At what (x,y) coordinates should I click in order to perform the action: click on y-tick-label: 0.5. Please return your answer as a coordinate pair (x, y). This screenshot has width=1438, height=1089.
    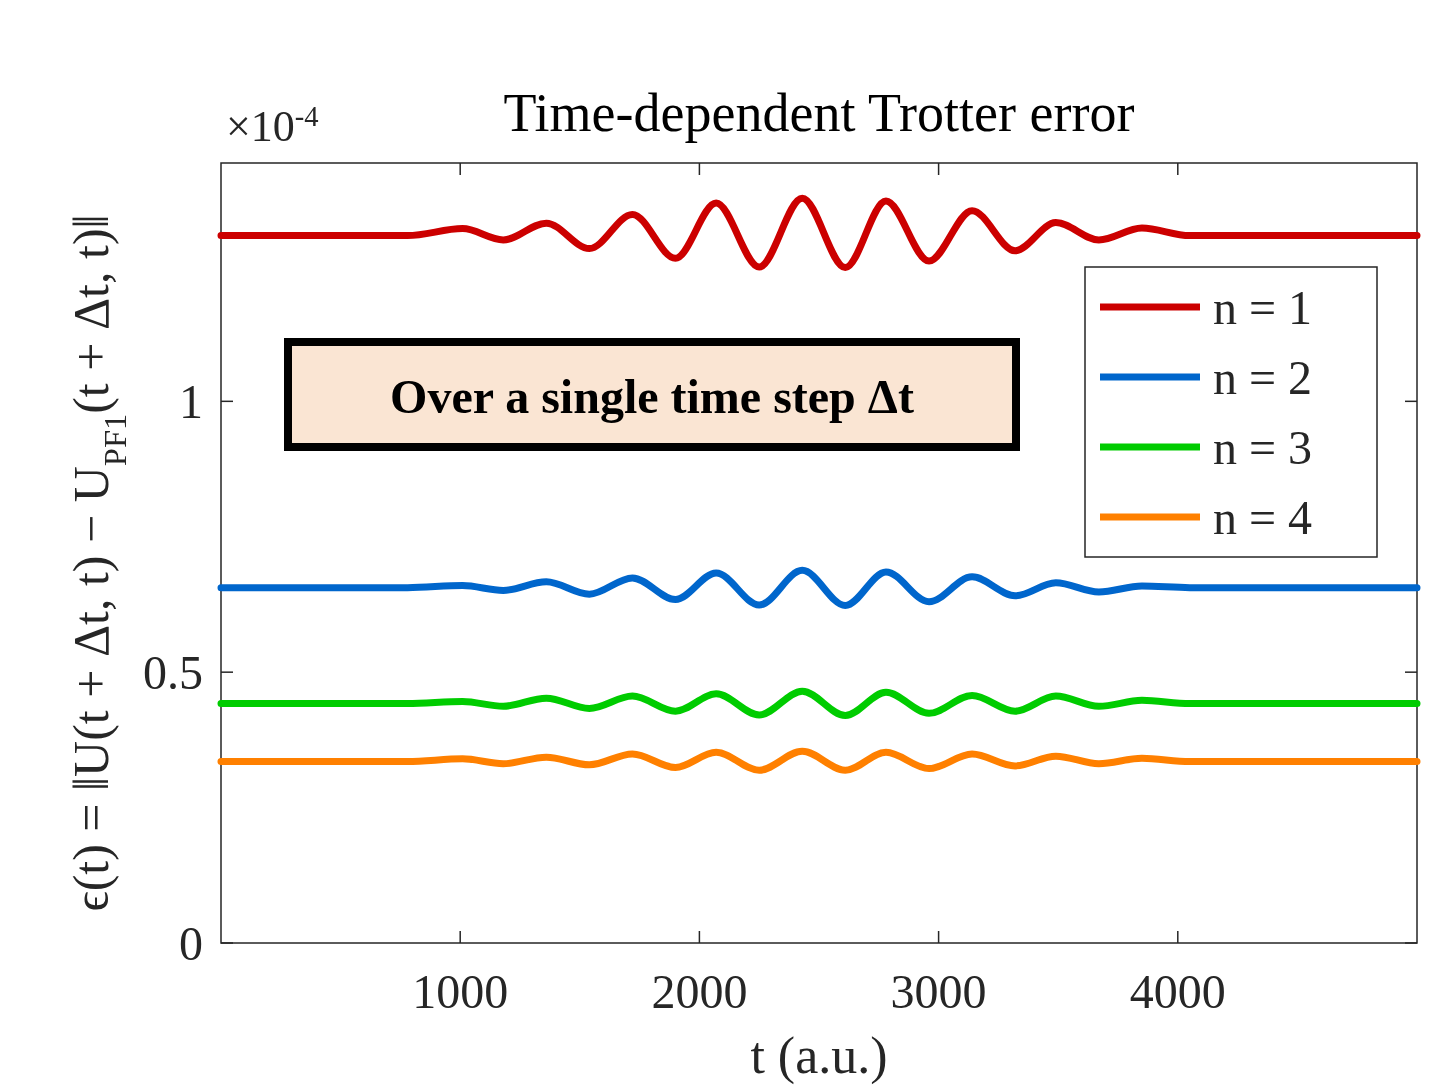
    Looking at the image, I should click on (173, 672).